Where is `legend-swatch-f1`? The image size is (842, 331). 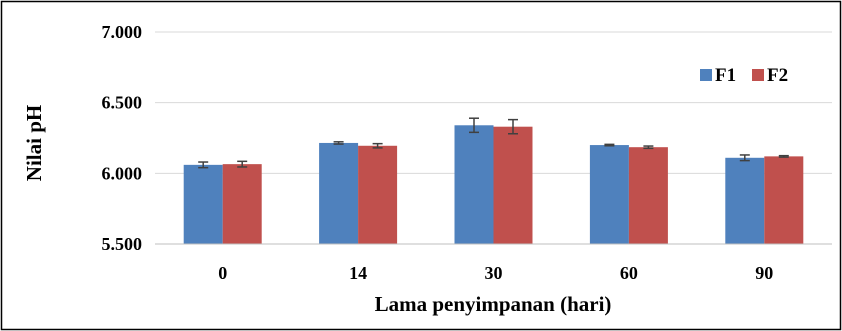 legend-swatch-f1 is located at coordinates (706, 75).